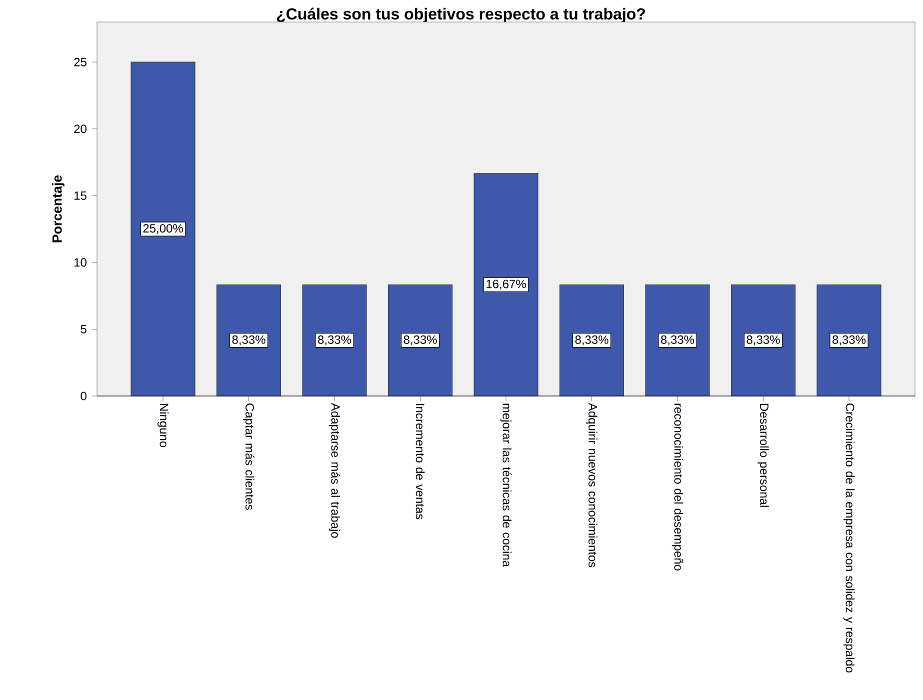  I want to click on x-tick-label: Adquirir nuevos conocimientos, so click(592, 485).